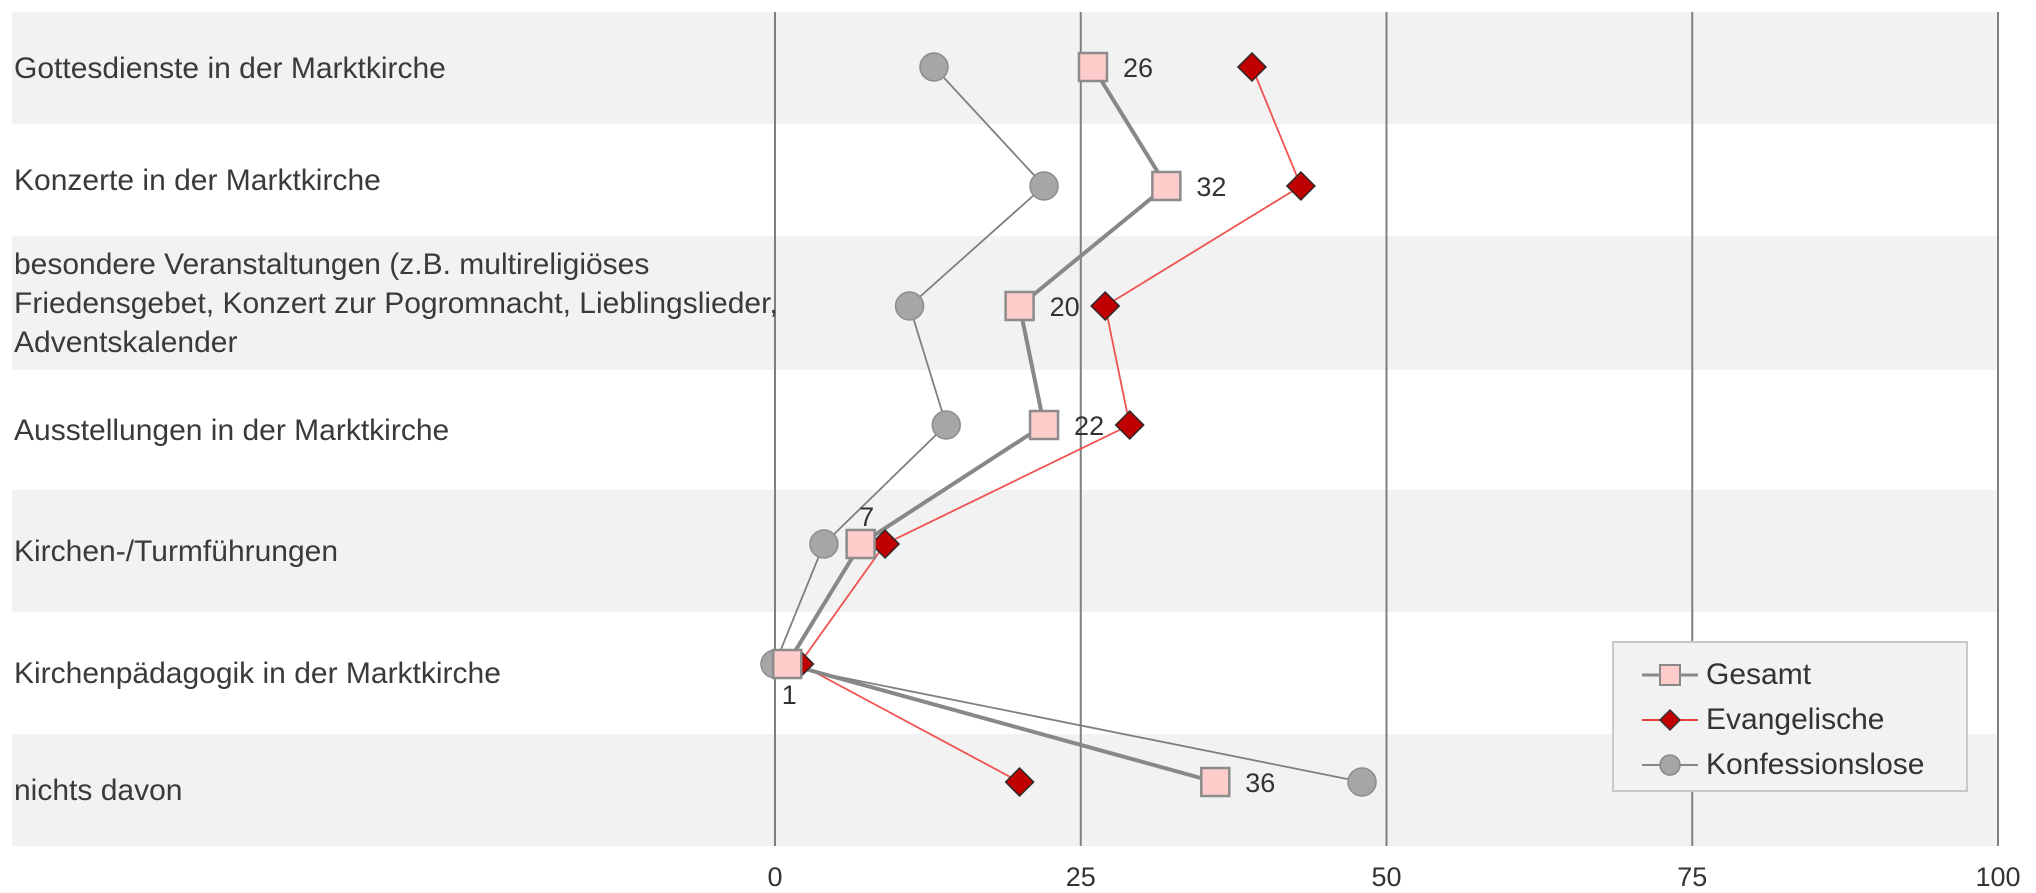 Image resolution: width=2036 pixels, height=893 pixels. I want to click on data-label-gesamt: 36, so click(1260, 783).